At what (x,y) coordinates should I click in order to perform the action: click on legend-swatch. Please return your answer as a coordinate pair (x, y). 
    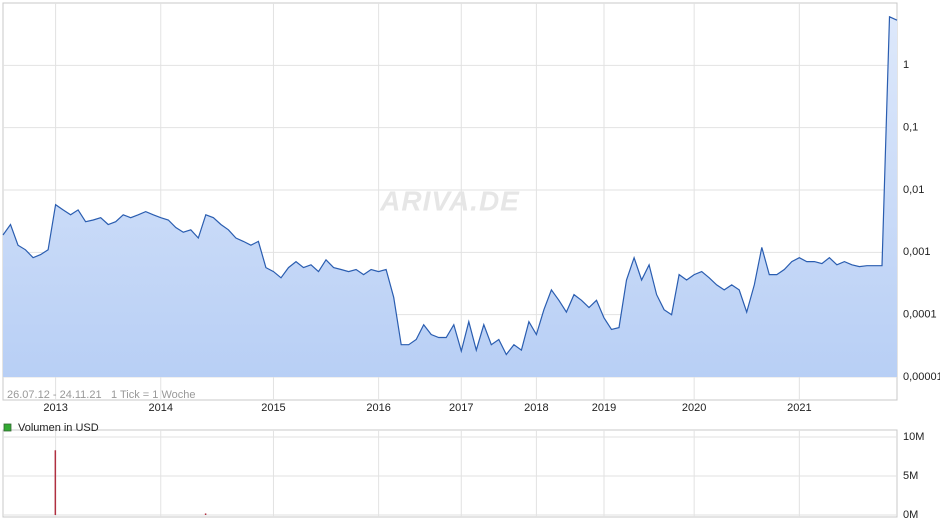
    Looking at the image, I should click on (7, 427).